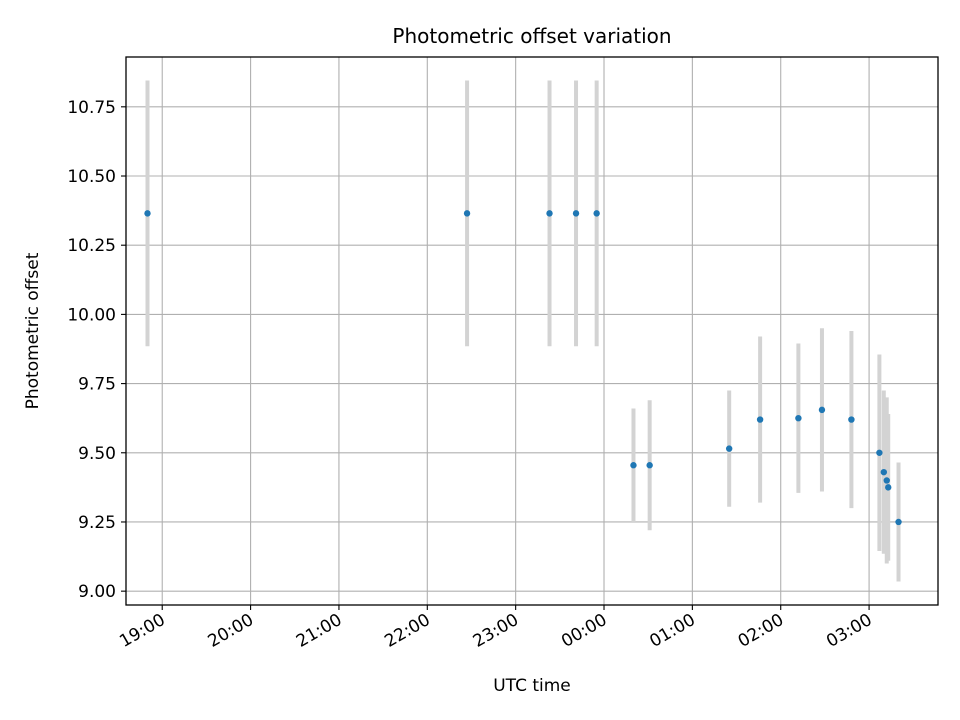 The width and height of the screenshot is (960, 720). What do you see at coordinates (496, 631) in the screenshot?
I see `x-tick-label: 23:00` at bounding box center [496, 631].